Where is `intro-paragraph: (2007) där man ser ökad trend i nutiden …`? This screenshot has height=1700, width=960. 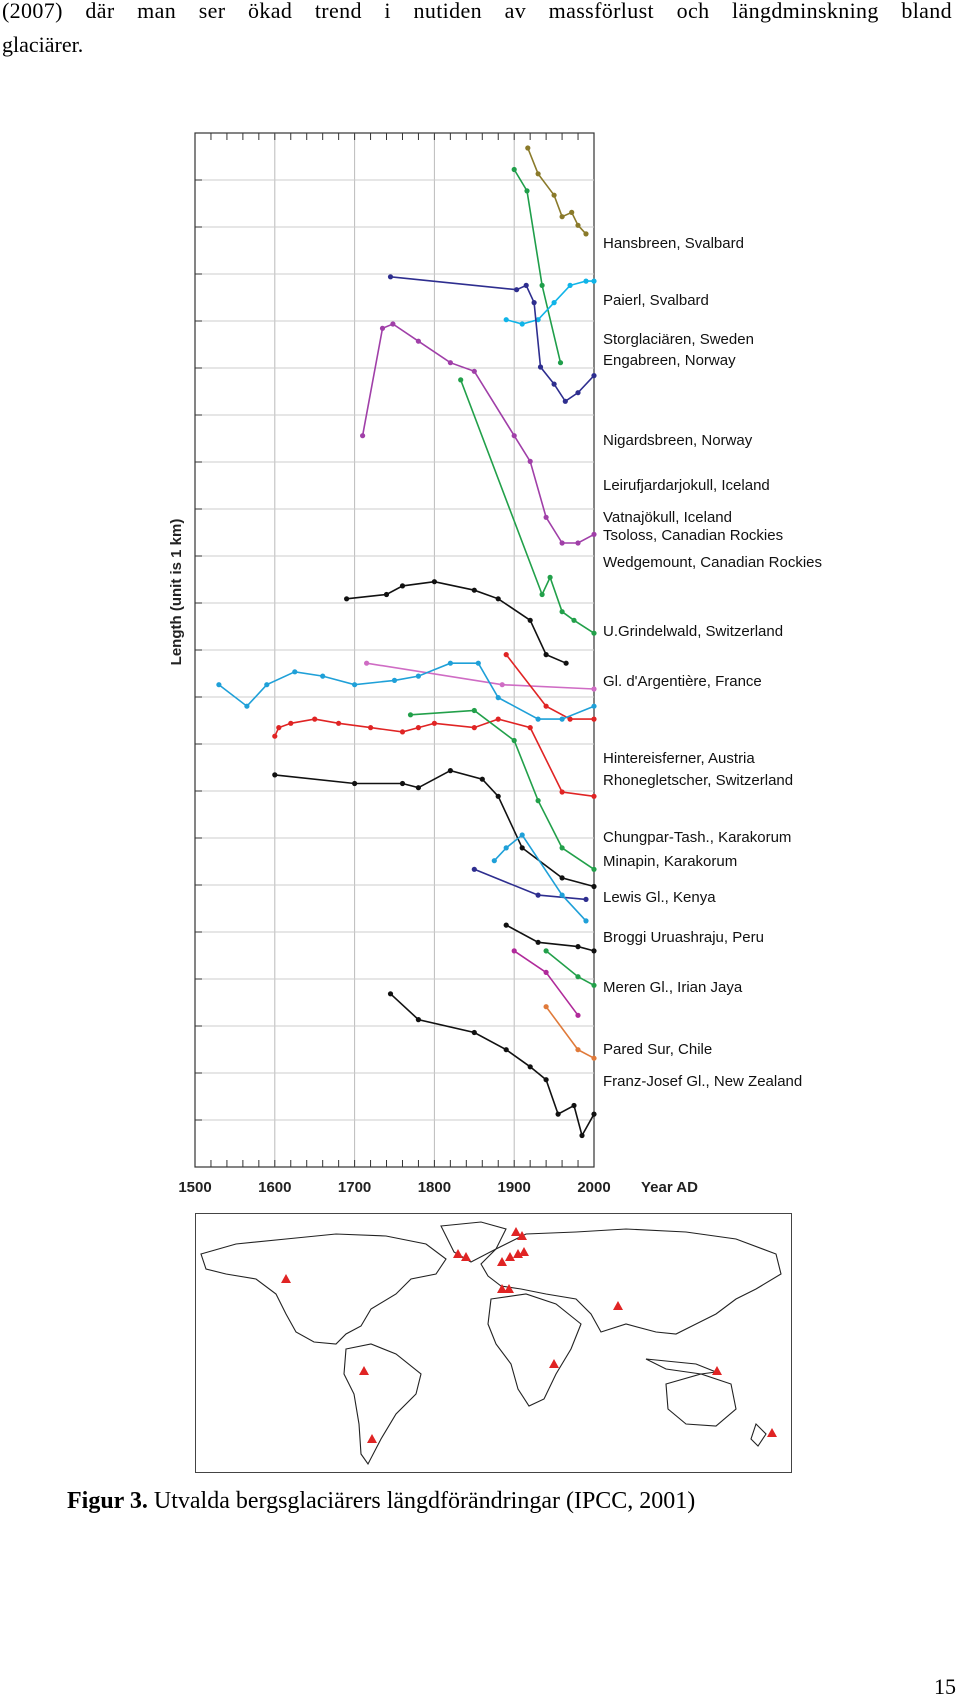 intro-paragraph: (2007) där man ser ökad trend i nutiden … is located at coordinates (477, 31).